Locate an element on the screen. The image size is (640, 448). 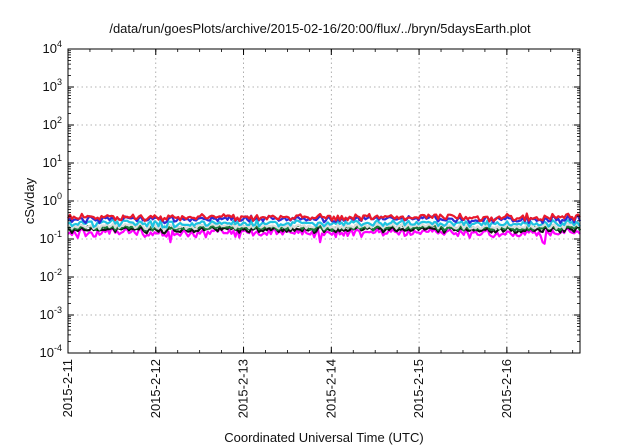
x-tick-label: 2015-2-13 is located at coordinates (243, 388).